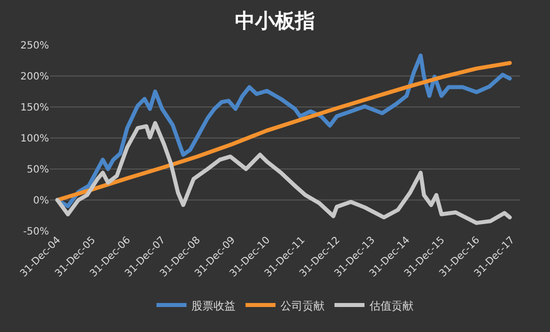 Image resolution: width=550 pixels, height=332 pixels. I want to click on chart-title: 中小板指, so click(275, 20).